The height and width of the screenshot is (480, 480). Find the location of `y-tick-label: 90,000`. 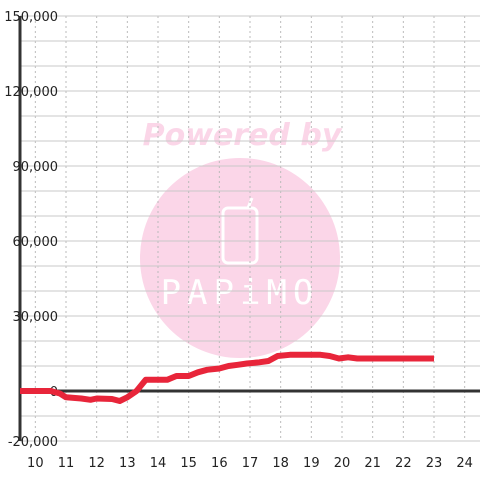

y-tick-label: 90,000 is located at coordinates (36, 167).